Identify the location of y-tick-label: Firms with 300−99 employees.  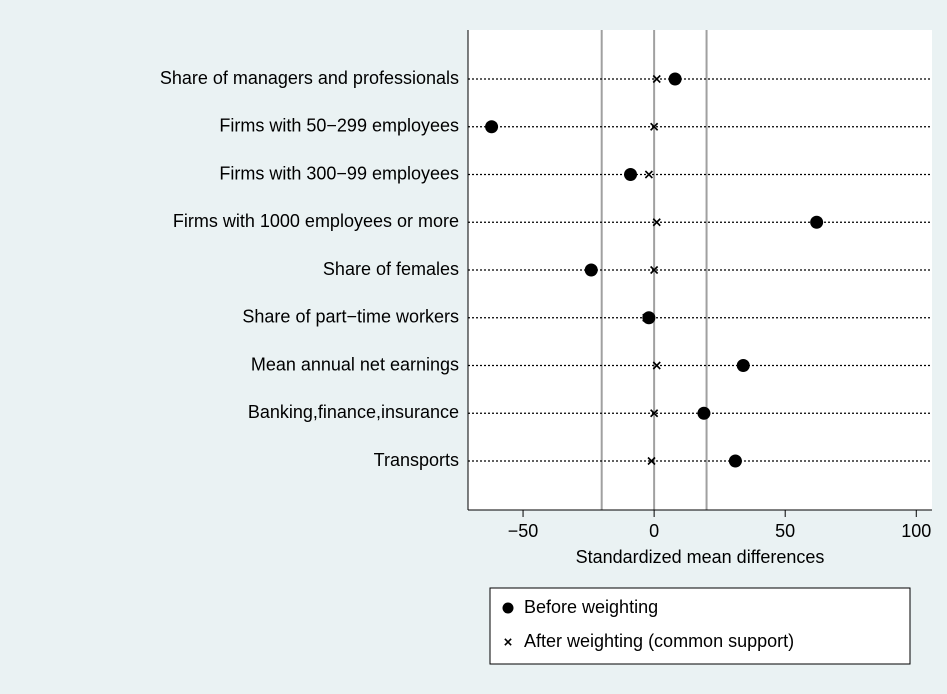
(339, 173).